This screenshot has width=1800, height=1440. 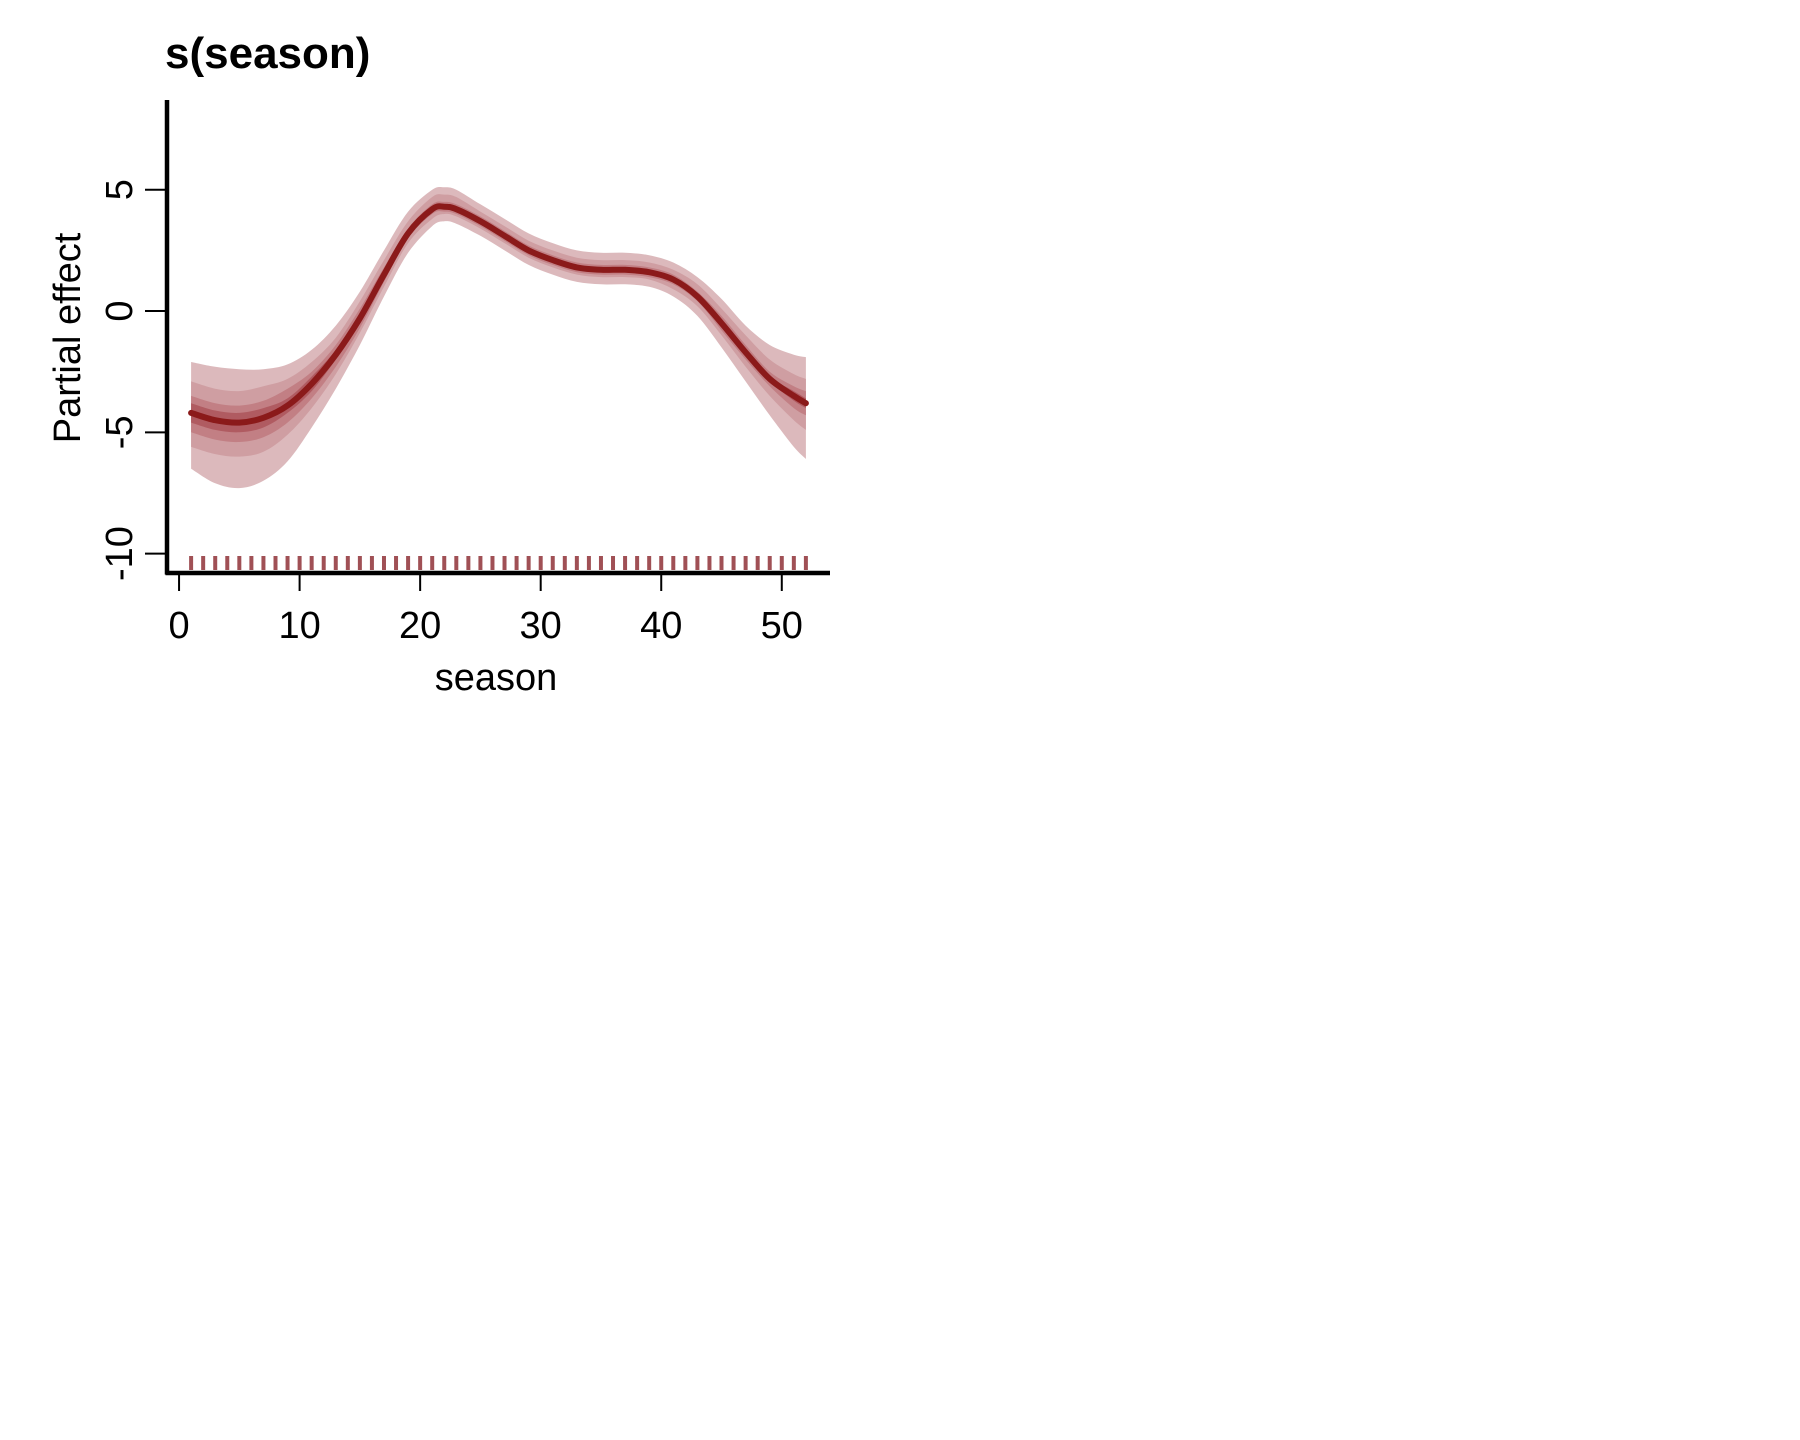 I want to click on x-axis-label: season, so click(x=496, y=678).